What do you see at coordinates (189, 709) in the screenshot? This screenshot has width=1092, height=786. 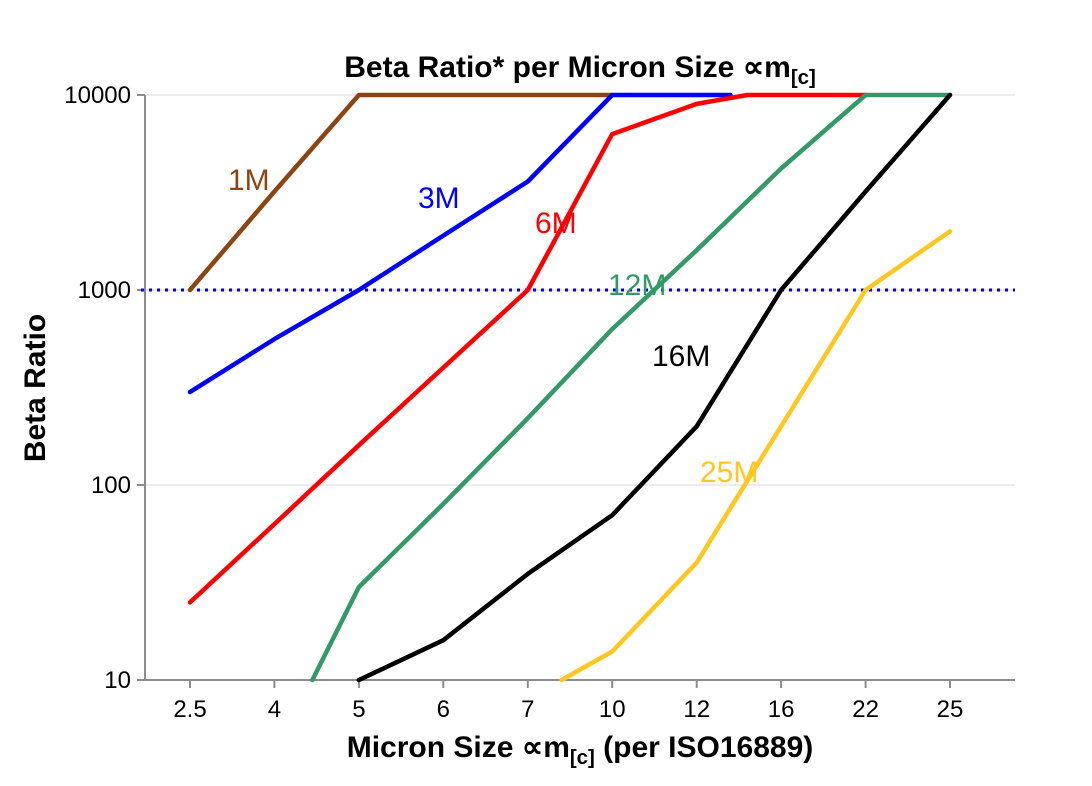 I see `x-tick-label: 2.5` at bounding box center [189, 709].